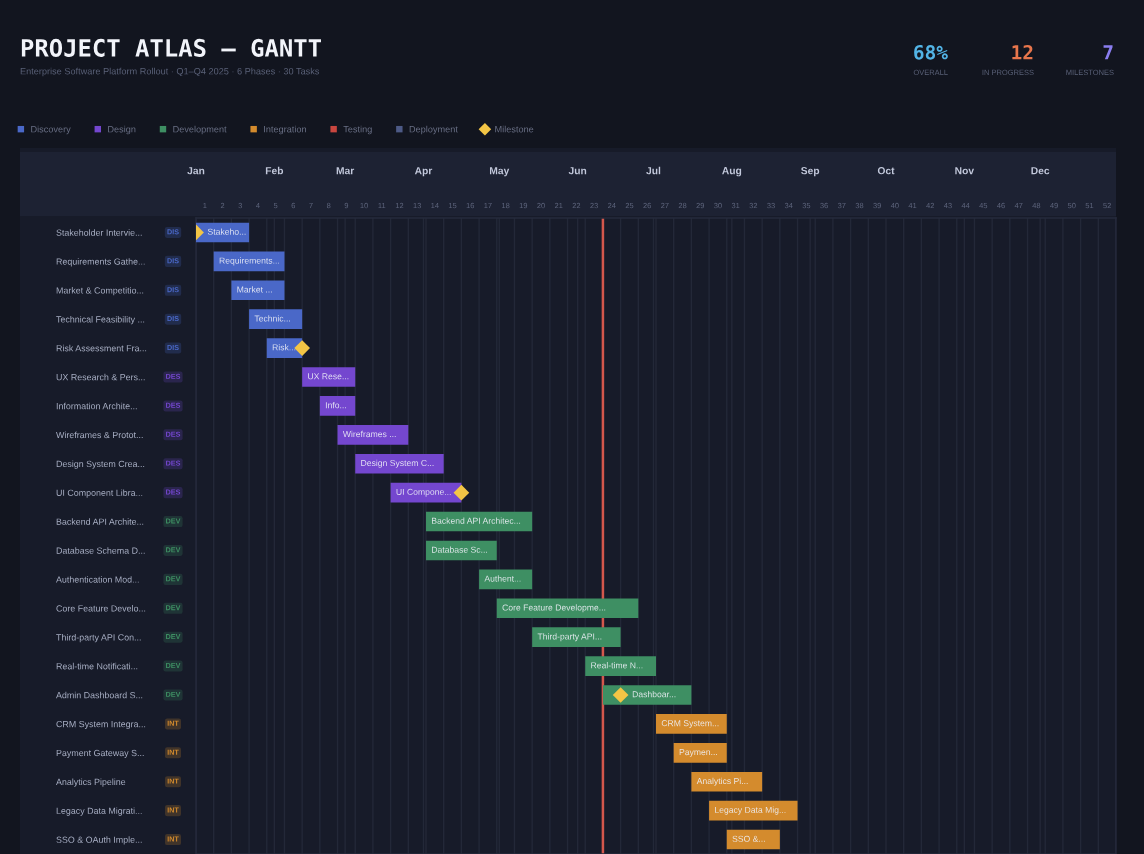  What do you see at coordinates (1022, 52) in the screenshot?
I see `text: 12` at bounding box center [1022, 52].